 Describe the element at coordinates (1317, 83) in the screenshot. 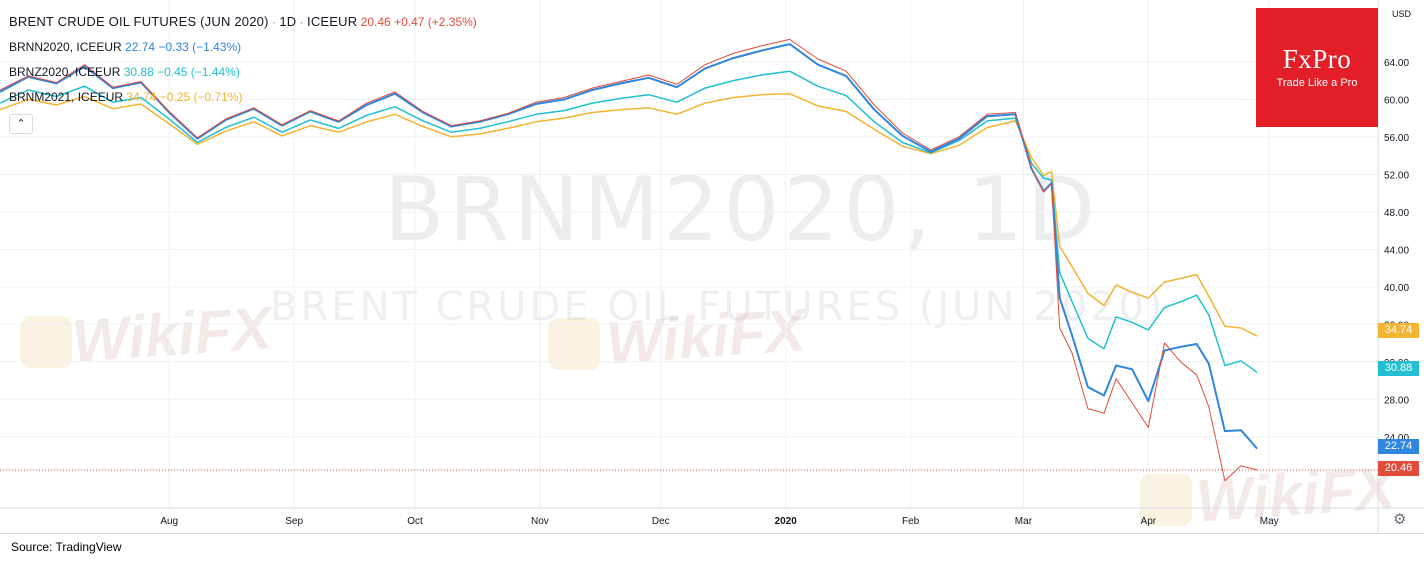

I see `brand-tagline: Trade Like a Pro` at that location.